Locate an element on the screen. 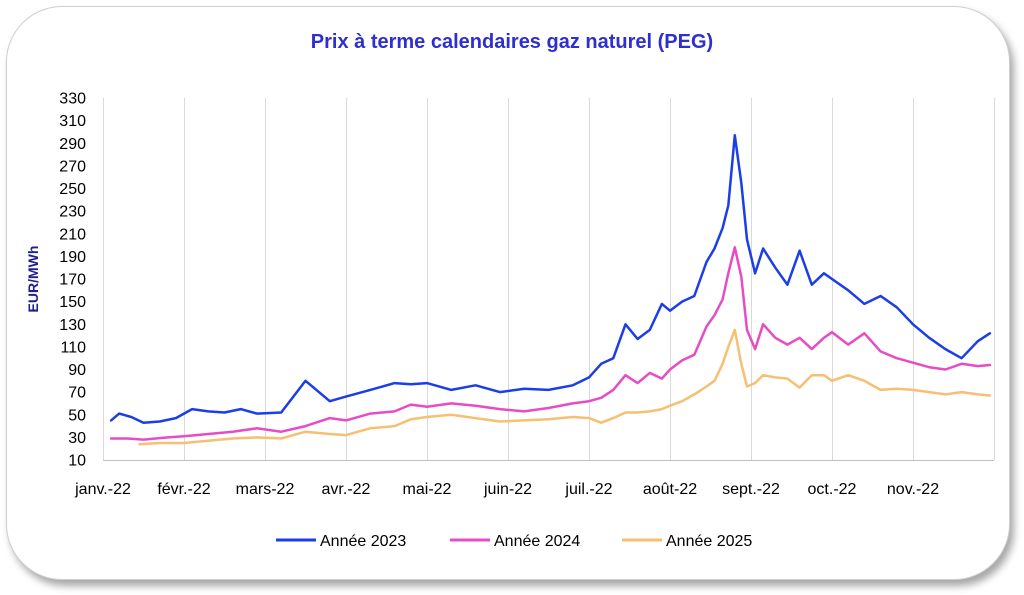 Image resolution: width=1024 pixels, height=595 pixels. legend-label: Année 2024 is located at coordinates (537, 541).